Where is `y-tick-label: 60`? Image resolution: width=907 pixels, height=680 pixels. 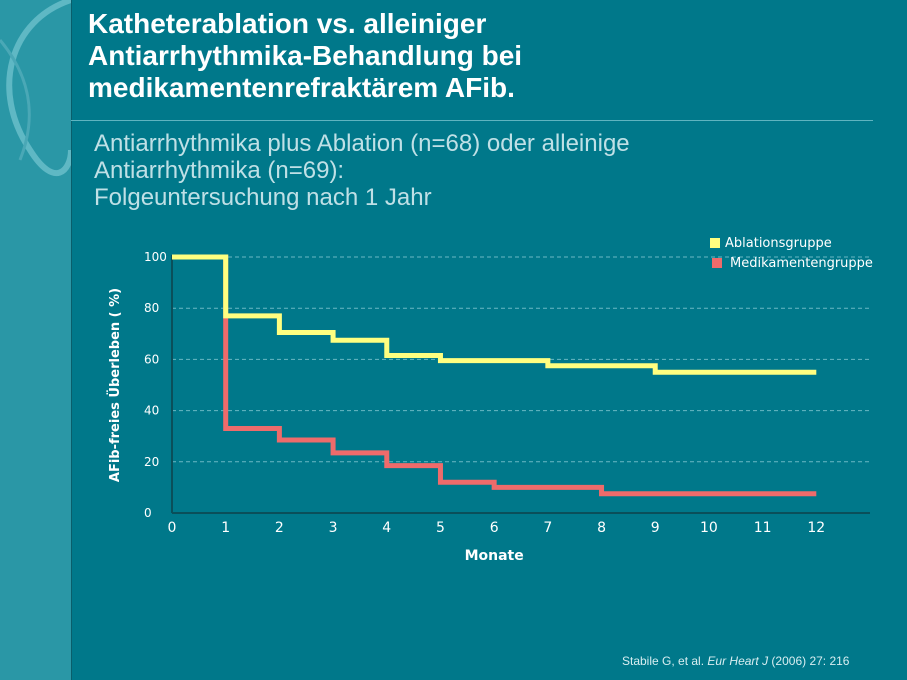 y-tick-label: 60 is located at coordinates (151, 359).